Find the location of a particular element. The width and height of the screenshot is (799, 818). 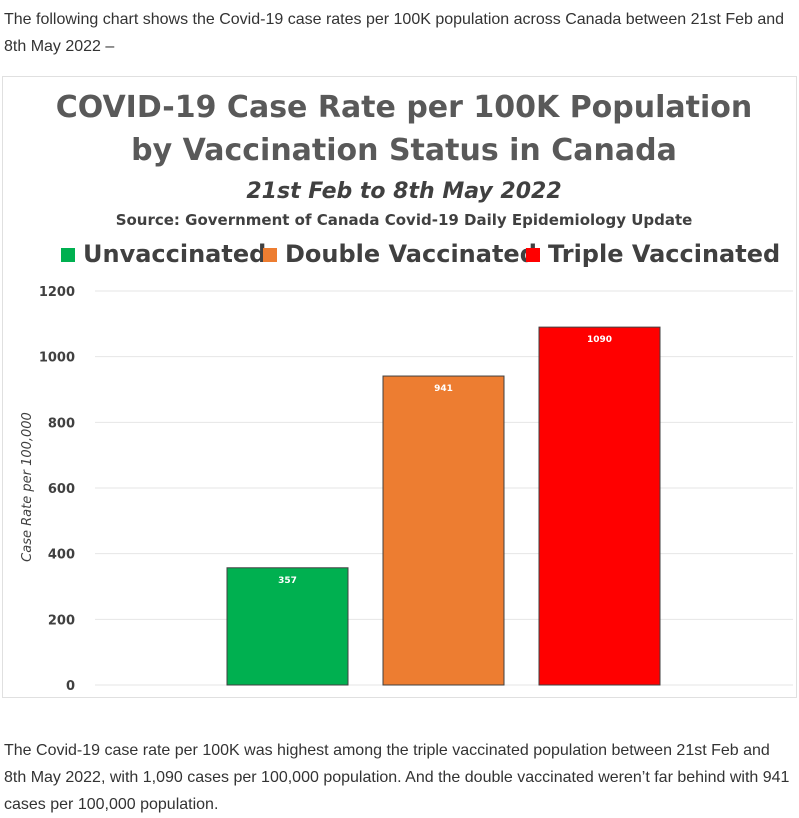

data-label-triple-vaccinated: 1090 is located at coordinates (599, 340).